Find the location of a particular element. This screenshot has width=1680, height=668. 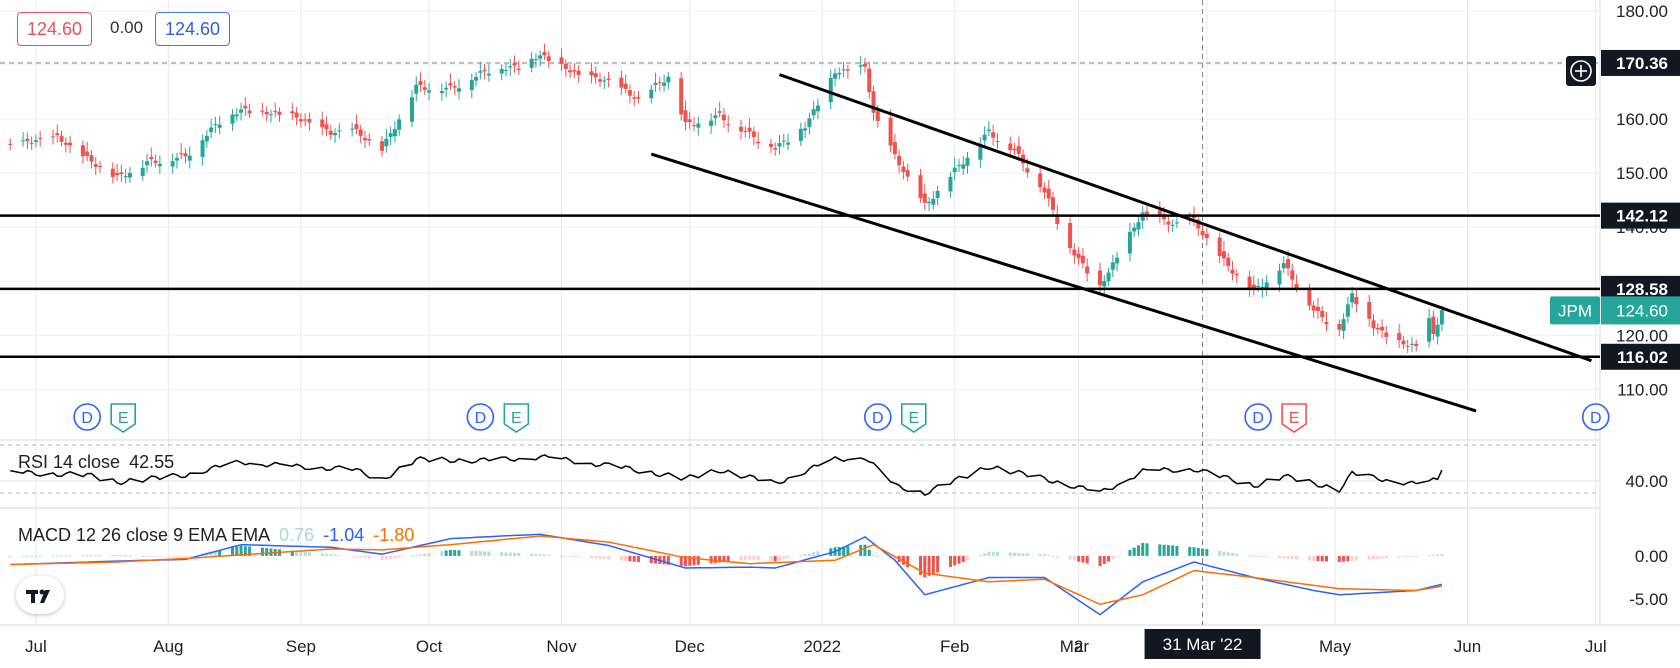

price-tick-label: 160.00 is located at coordinates (1642, 119).